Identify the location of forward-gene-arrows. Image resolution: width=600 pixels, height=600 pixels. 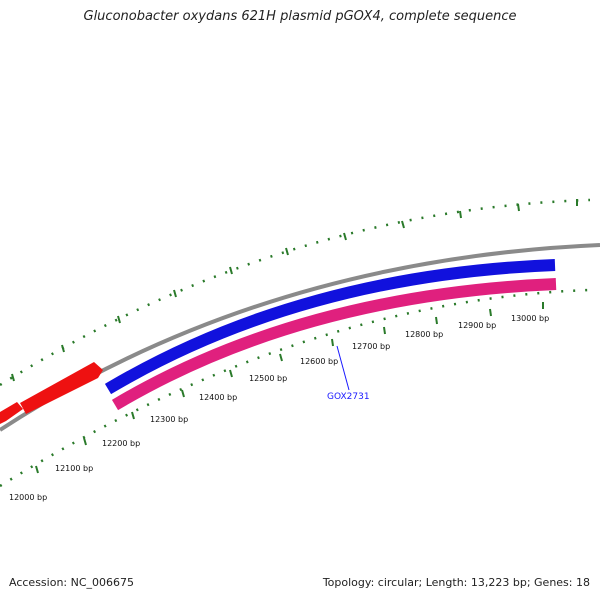
(51, 393).